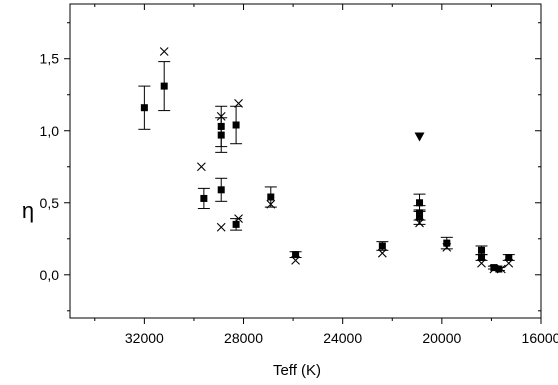  Describe the element at coordinates (419, 137) in the screenshot. I see `triangle-point` at that location.